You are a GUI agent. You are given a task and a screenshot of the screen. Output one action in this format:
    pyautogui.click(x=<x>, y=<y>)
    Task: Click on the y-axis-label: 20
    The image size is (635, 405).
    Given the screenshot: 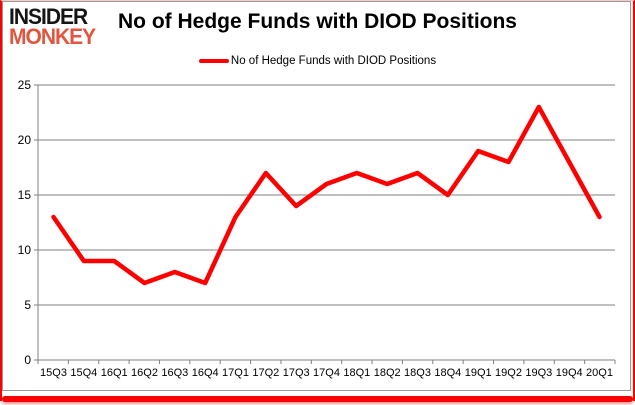 What is the action you would take?
    pyautogui.click(x=25, y=140)
    